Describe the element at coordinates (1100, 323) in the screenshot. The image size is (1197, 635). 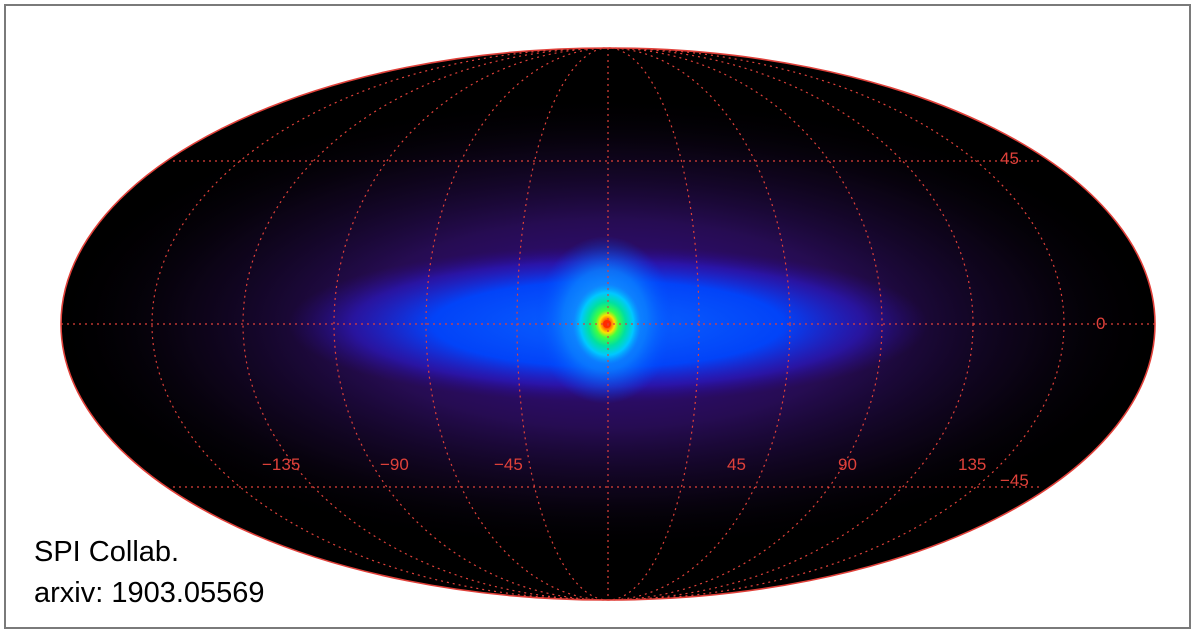
I see `lat-label-0: 0` at that location.